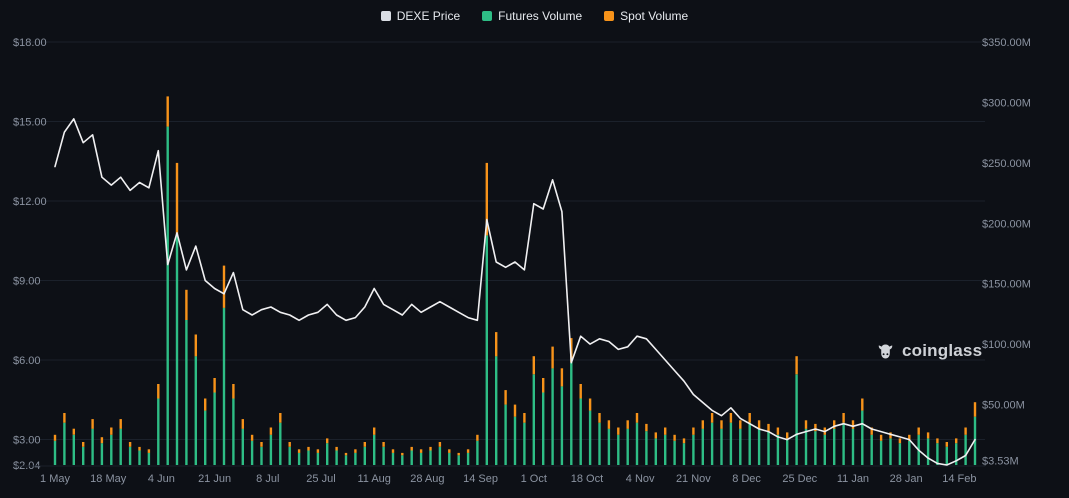 Image resolution: width=1069 pixels, height=498 pixels. Describe the element at coordinates (609, 16) in the screenshot. I see `spot-swatch` at that location.